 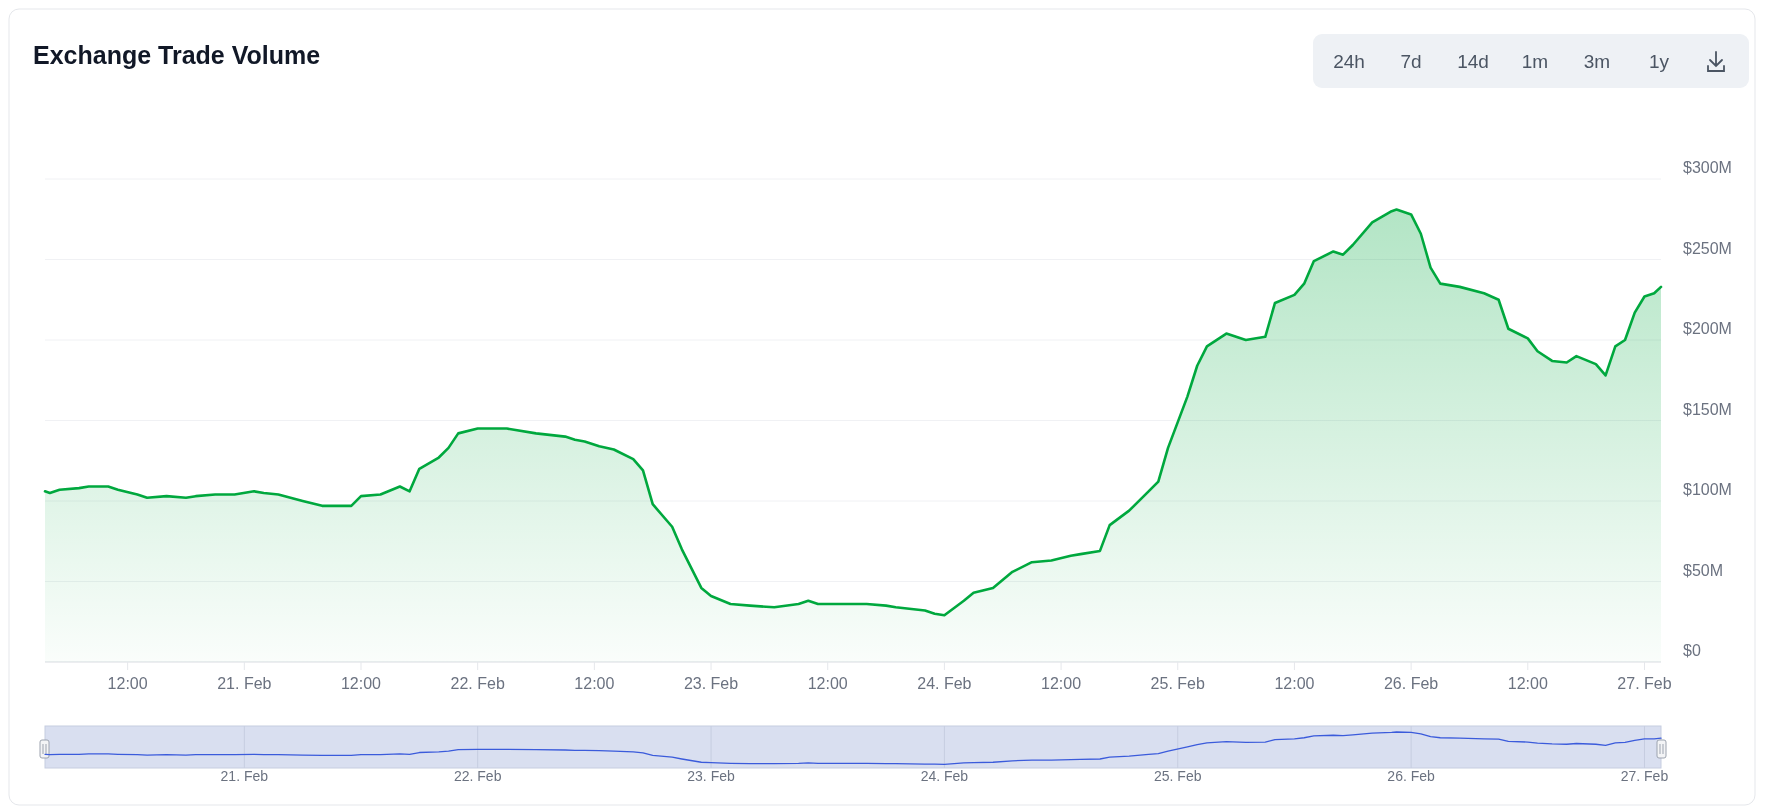 I want to click on y-tick-label: $200M, so click(x=1707, y=328).